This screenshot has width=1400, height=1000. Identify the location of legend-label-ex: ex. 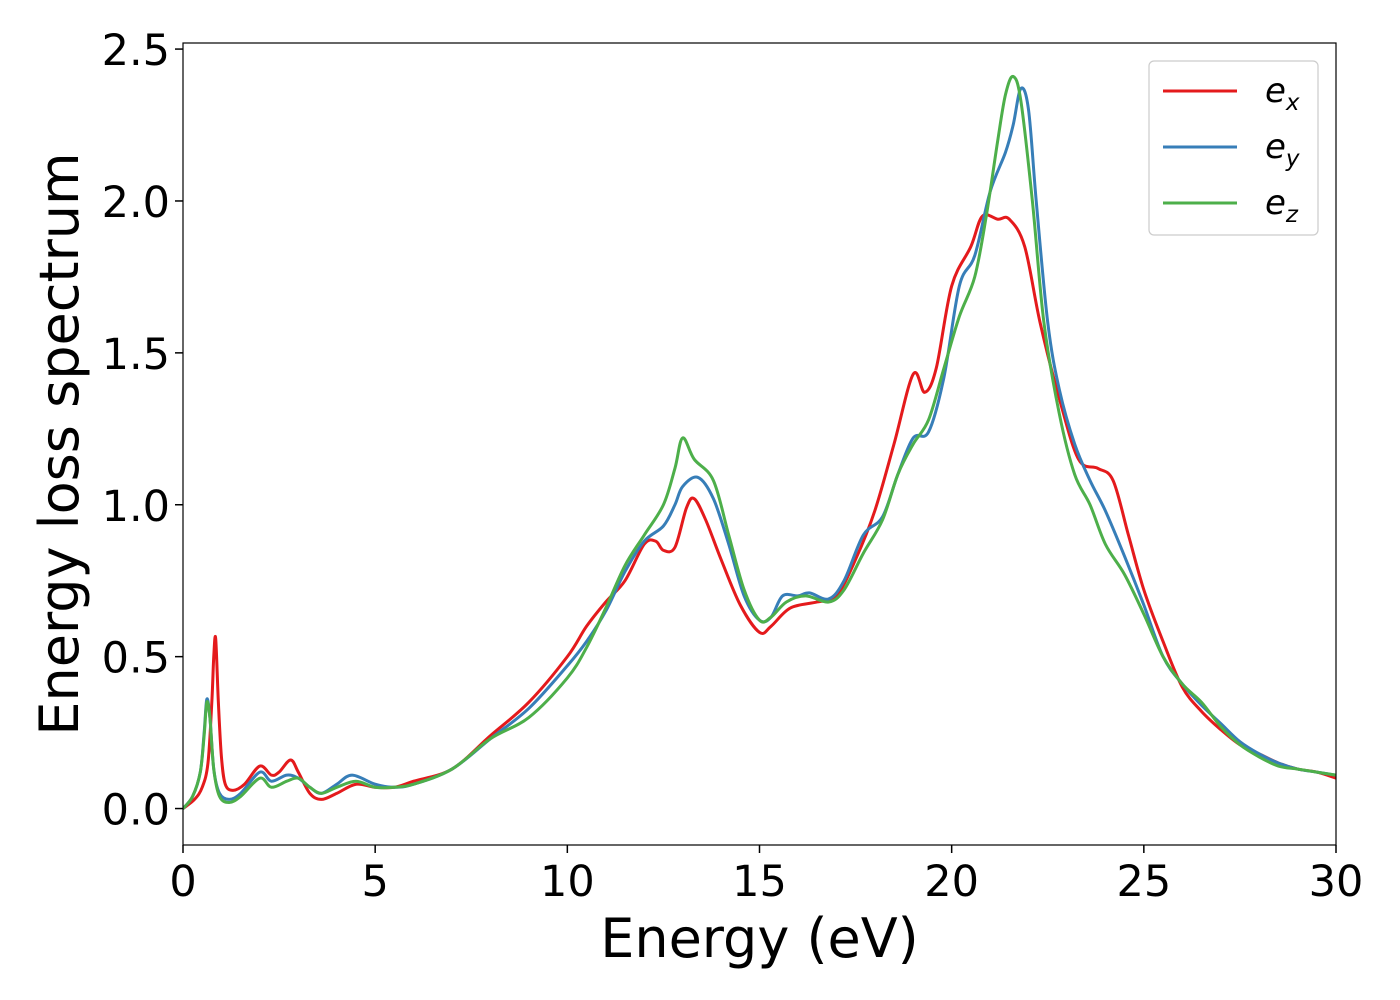
(1282, 93).